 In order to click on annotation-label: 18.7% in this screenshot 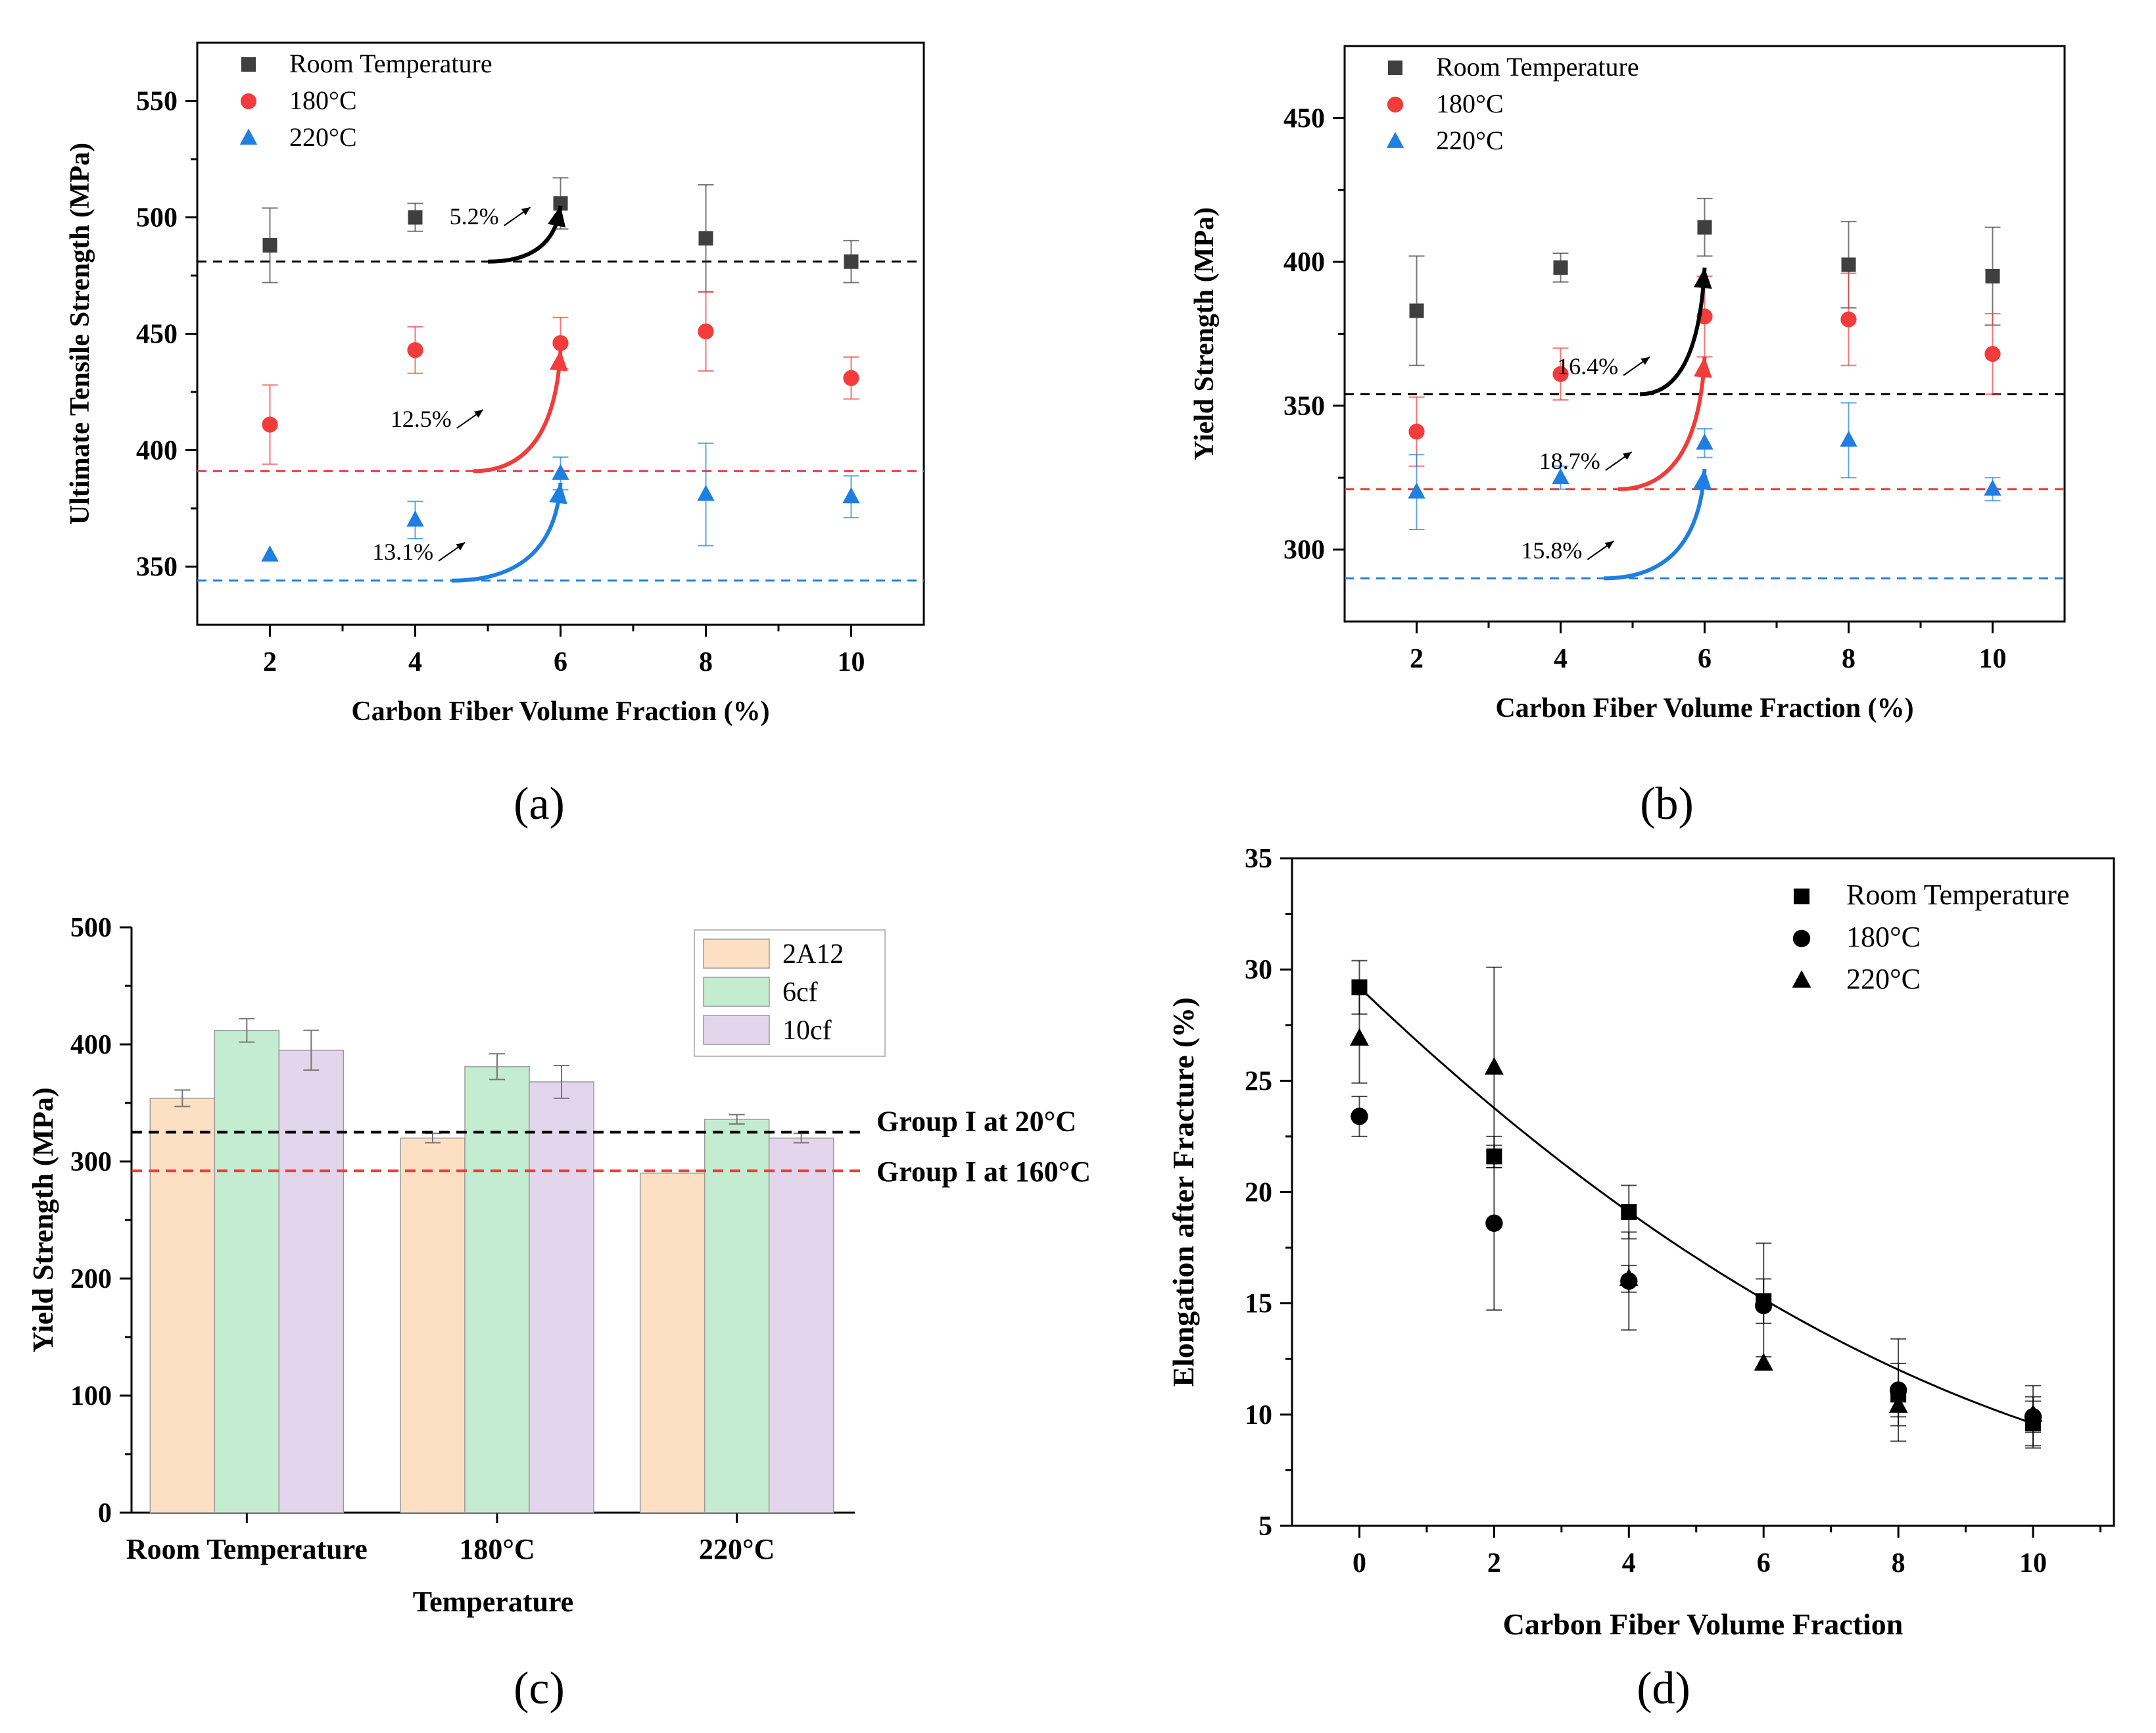, I will do `click(1570, 461)`.